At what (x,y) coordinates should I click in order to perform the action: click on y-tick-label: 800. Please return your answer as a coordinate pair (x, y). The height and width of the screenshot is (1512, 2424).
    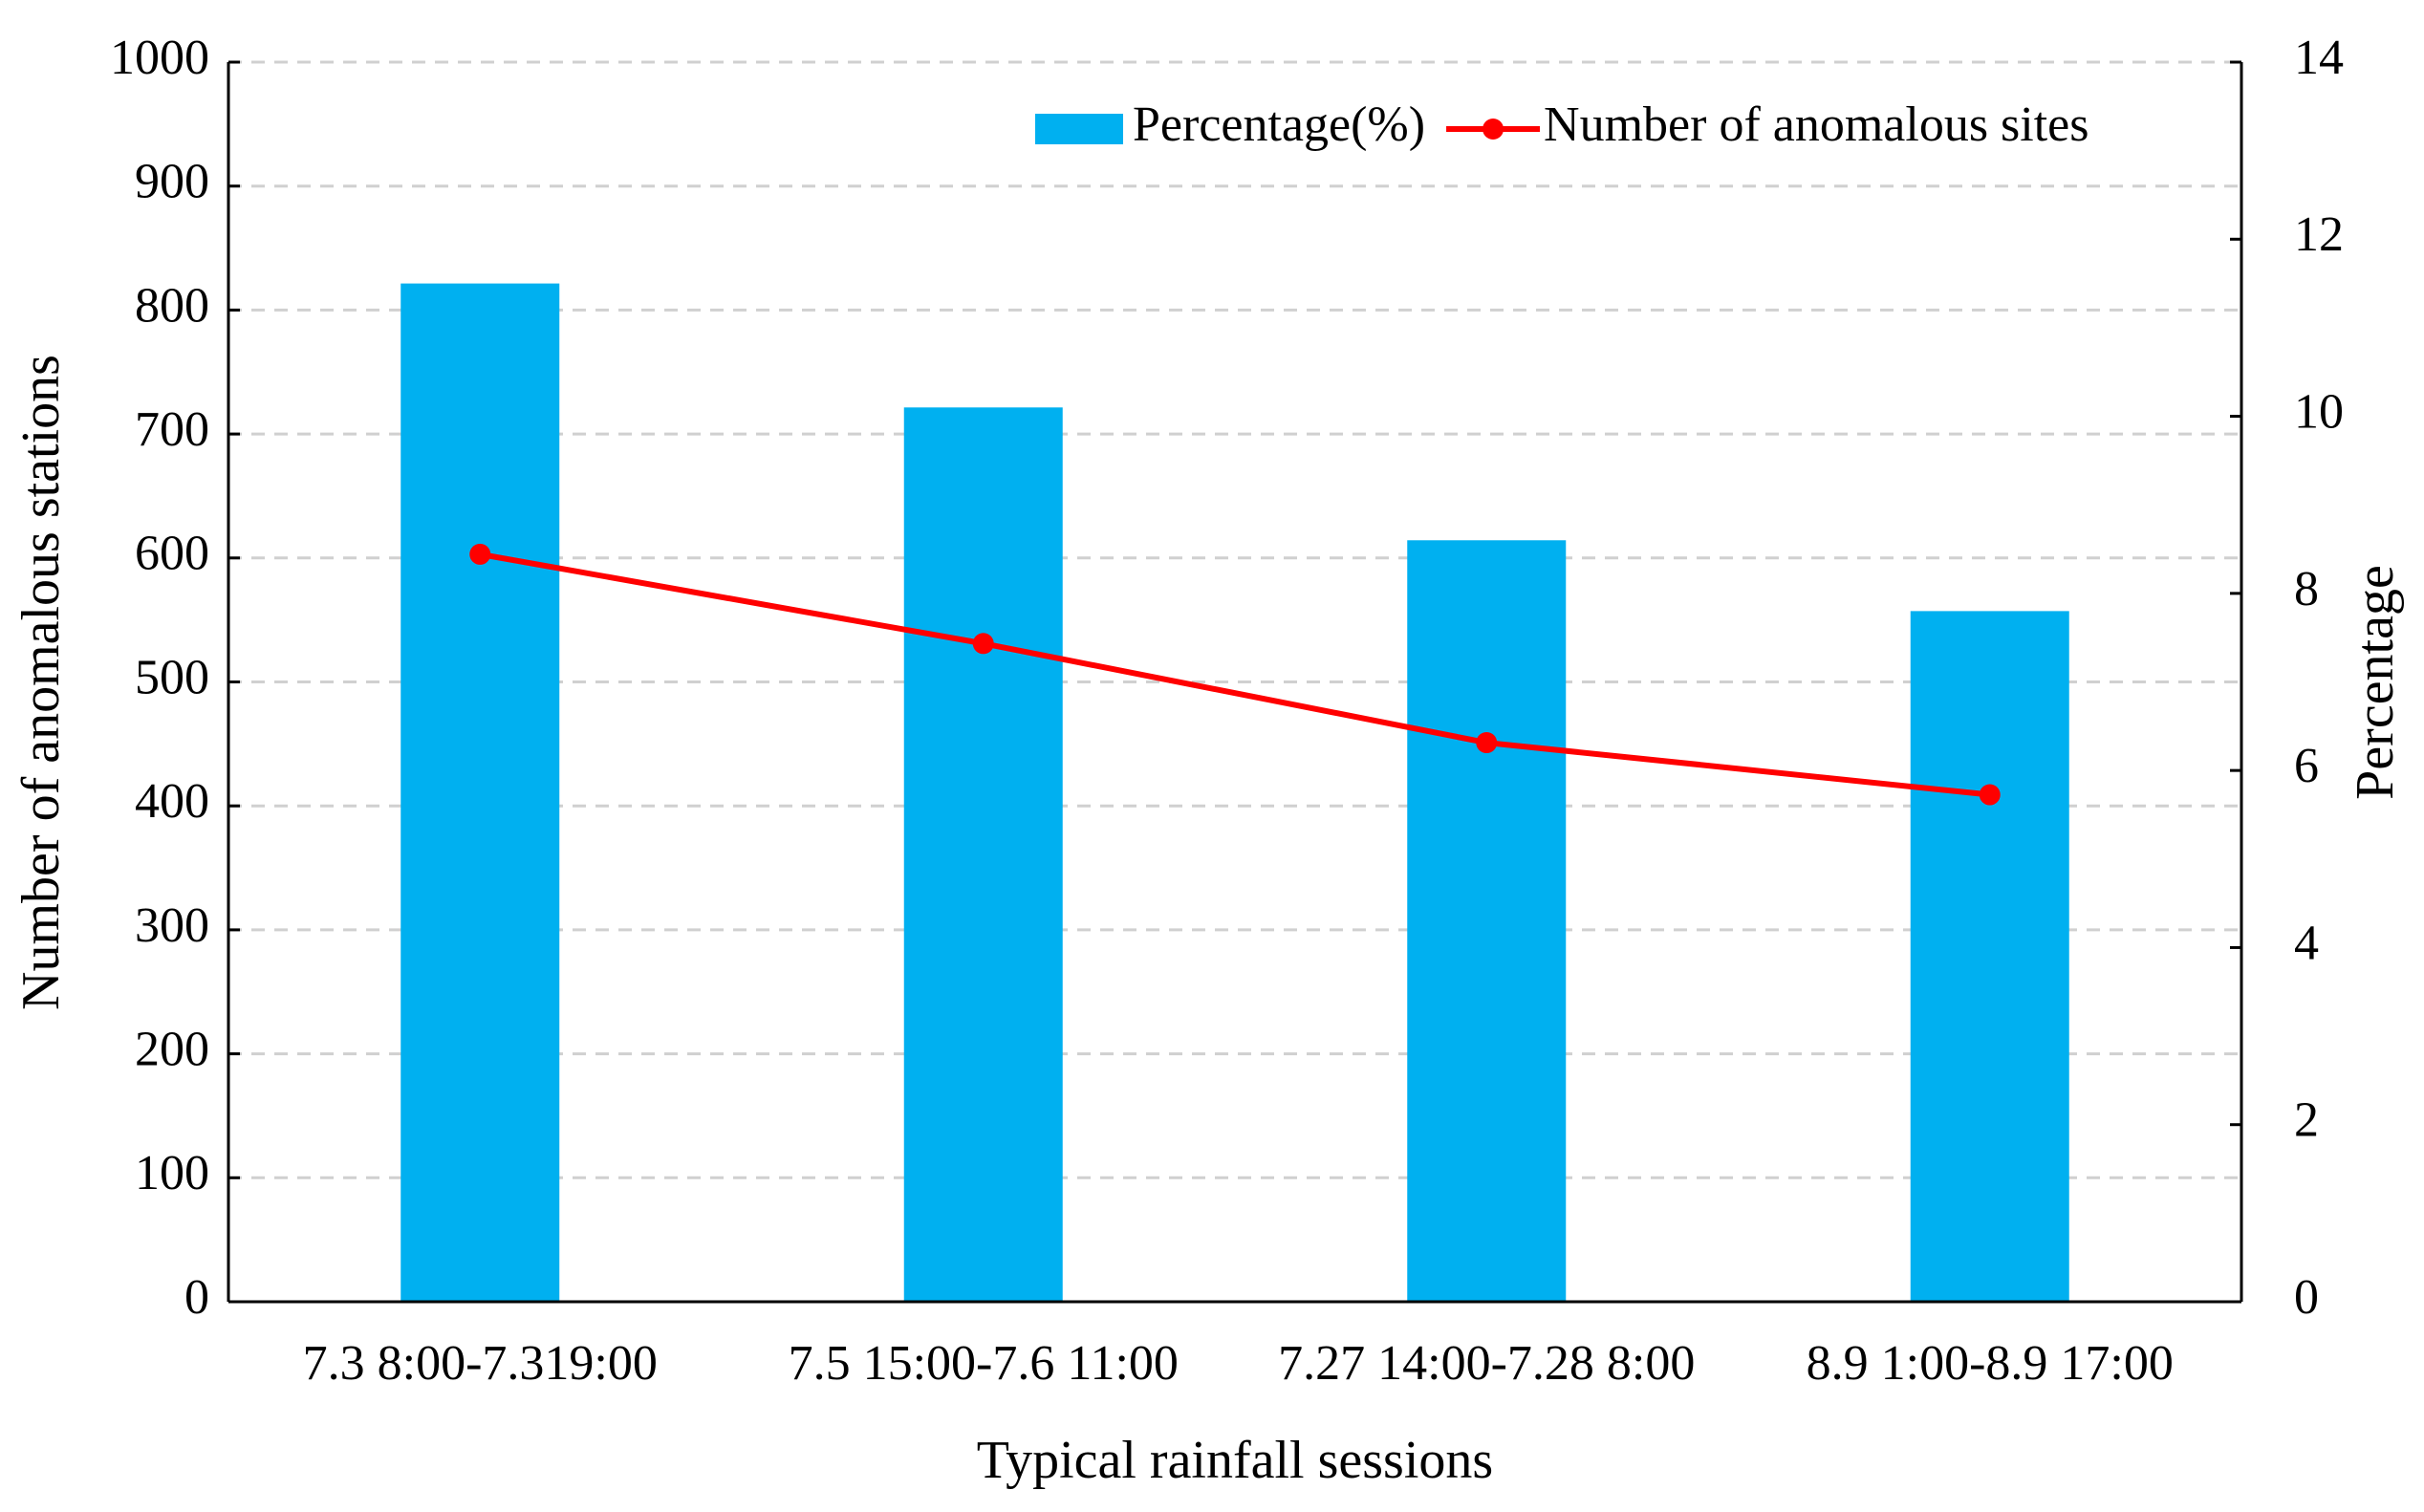
    Looking at the image, I should click on (172, 305).